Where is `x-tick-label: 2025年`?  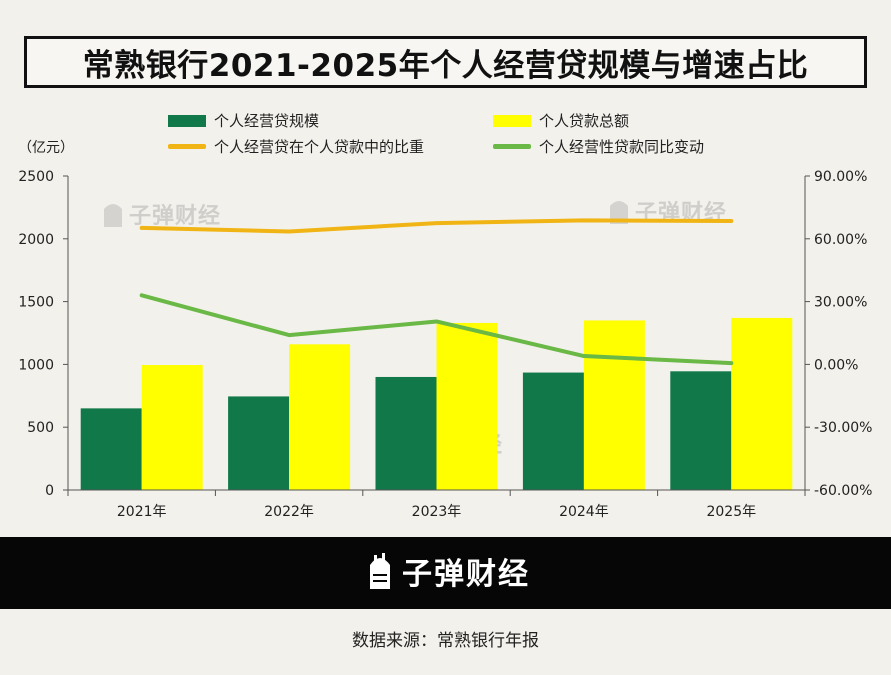
x-tick-label: 2025年 is located at coordinates (731, 512).